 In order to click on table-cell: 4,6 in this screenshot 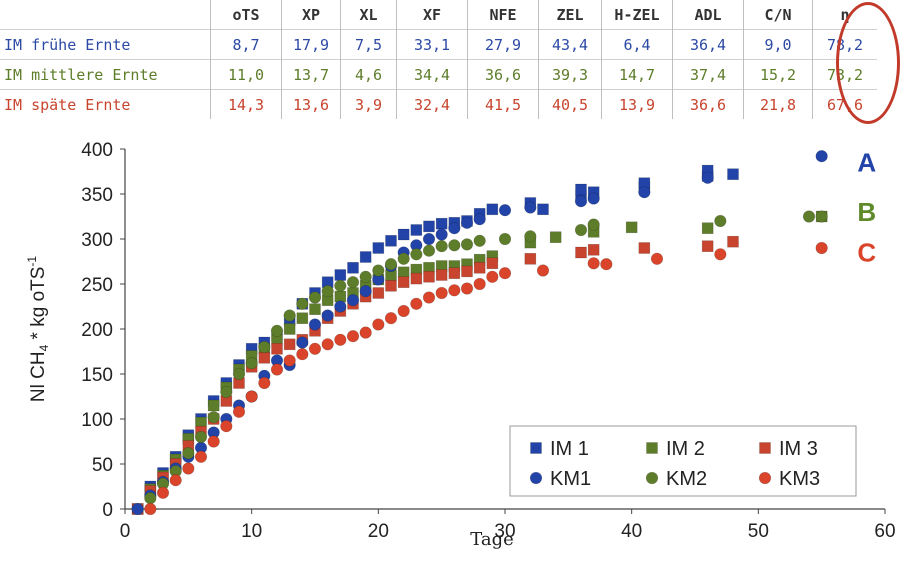, I will do `click(368, 74)`.